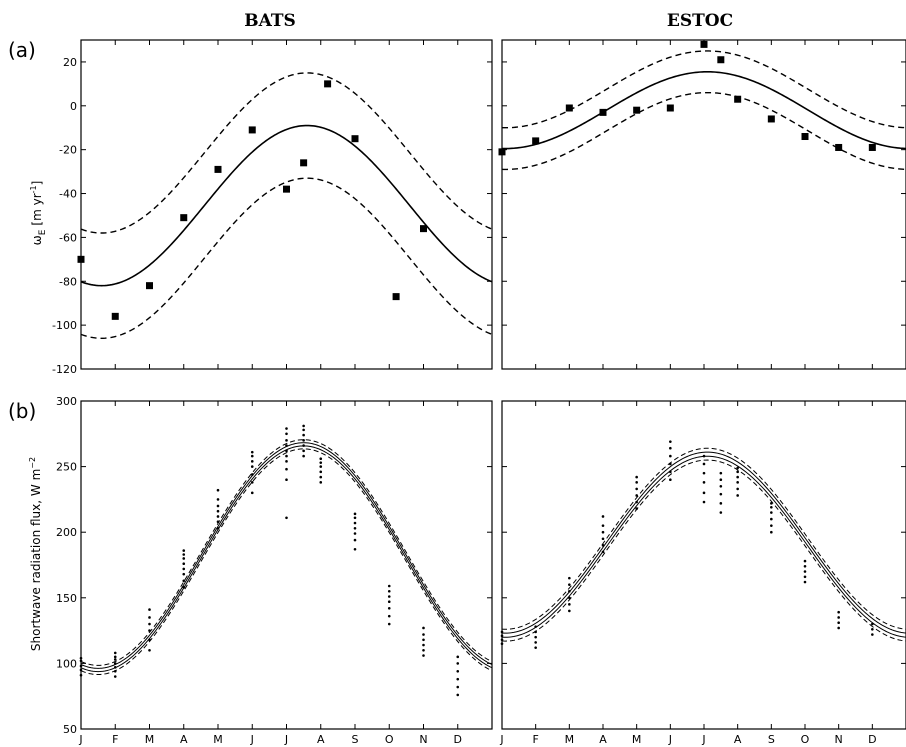  I want to click on ylabel-a-sub: E, so click(43, 232).